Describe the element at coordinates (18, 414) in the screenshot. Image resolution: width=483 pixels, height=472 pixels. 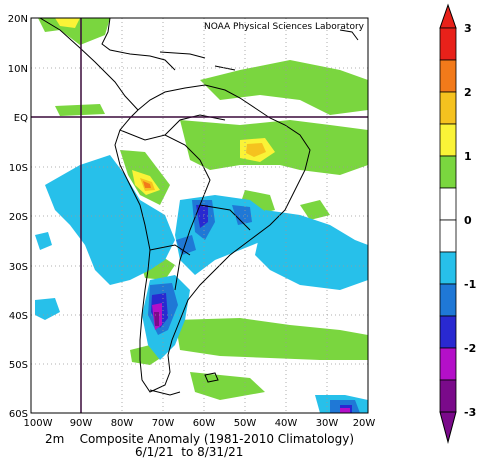
I see `lat-label: 60S` at that location.